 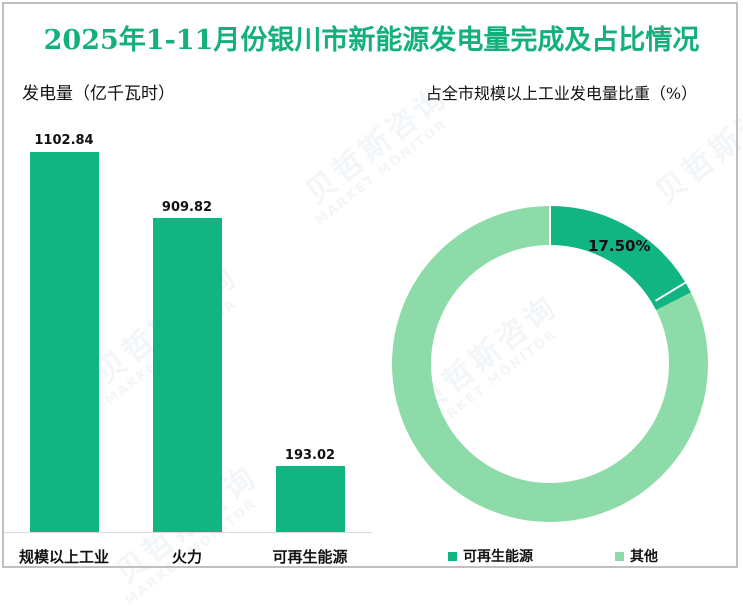 What do you see at coordinates (310, 557) in the screenshot?
I see `x-axis-label: 可再生能源` at bounding box center [310, 557].